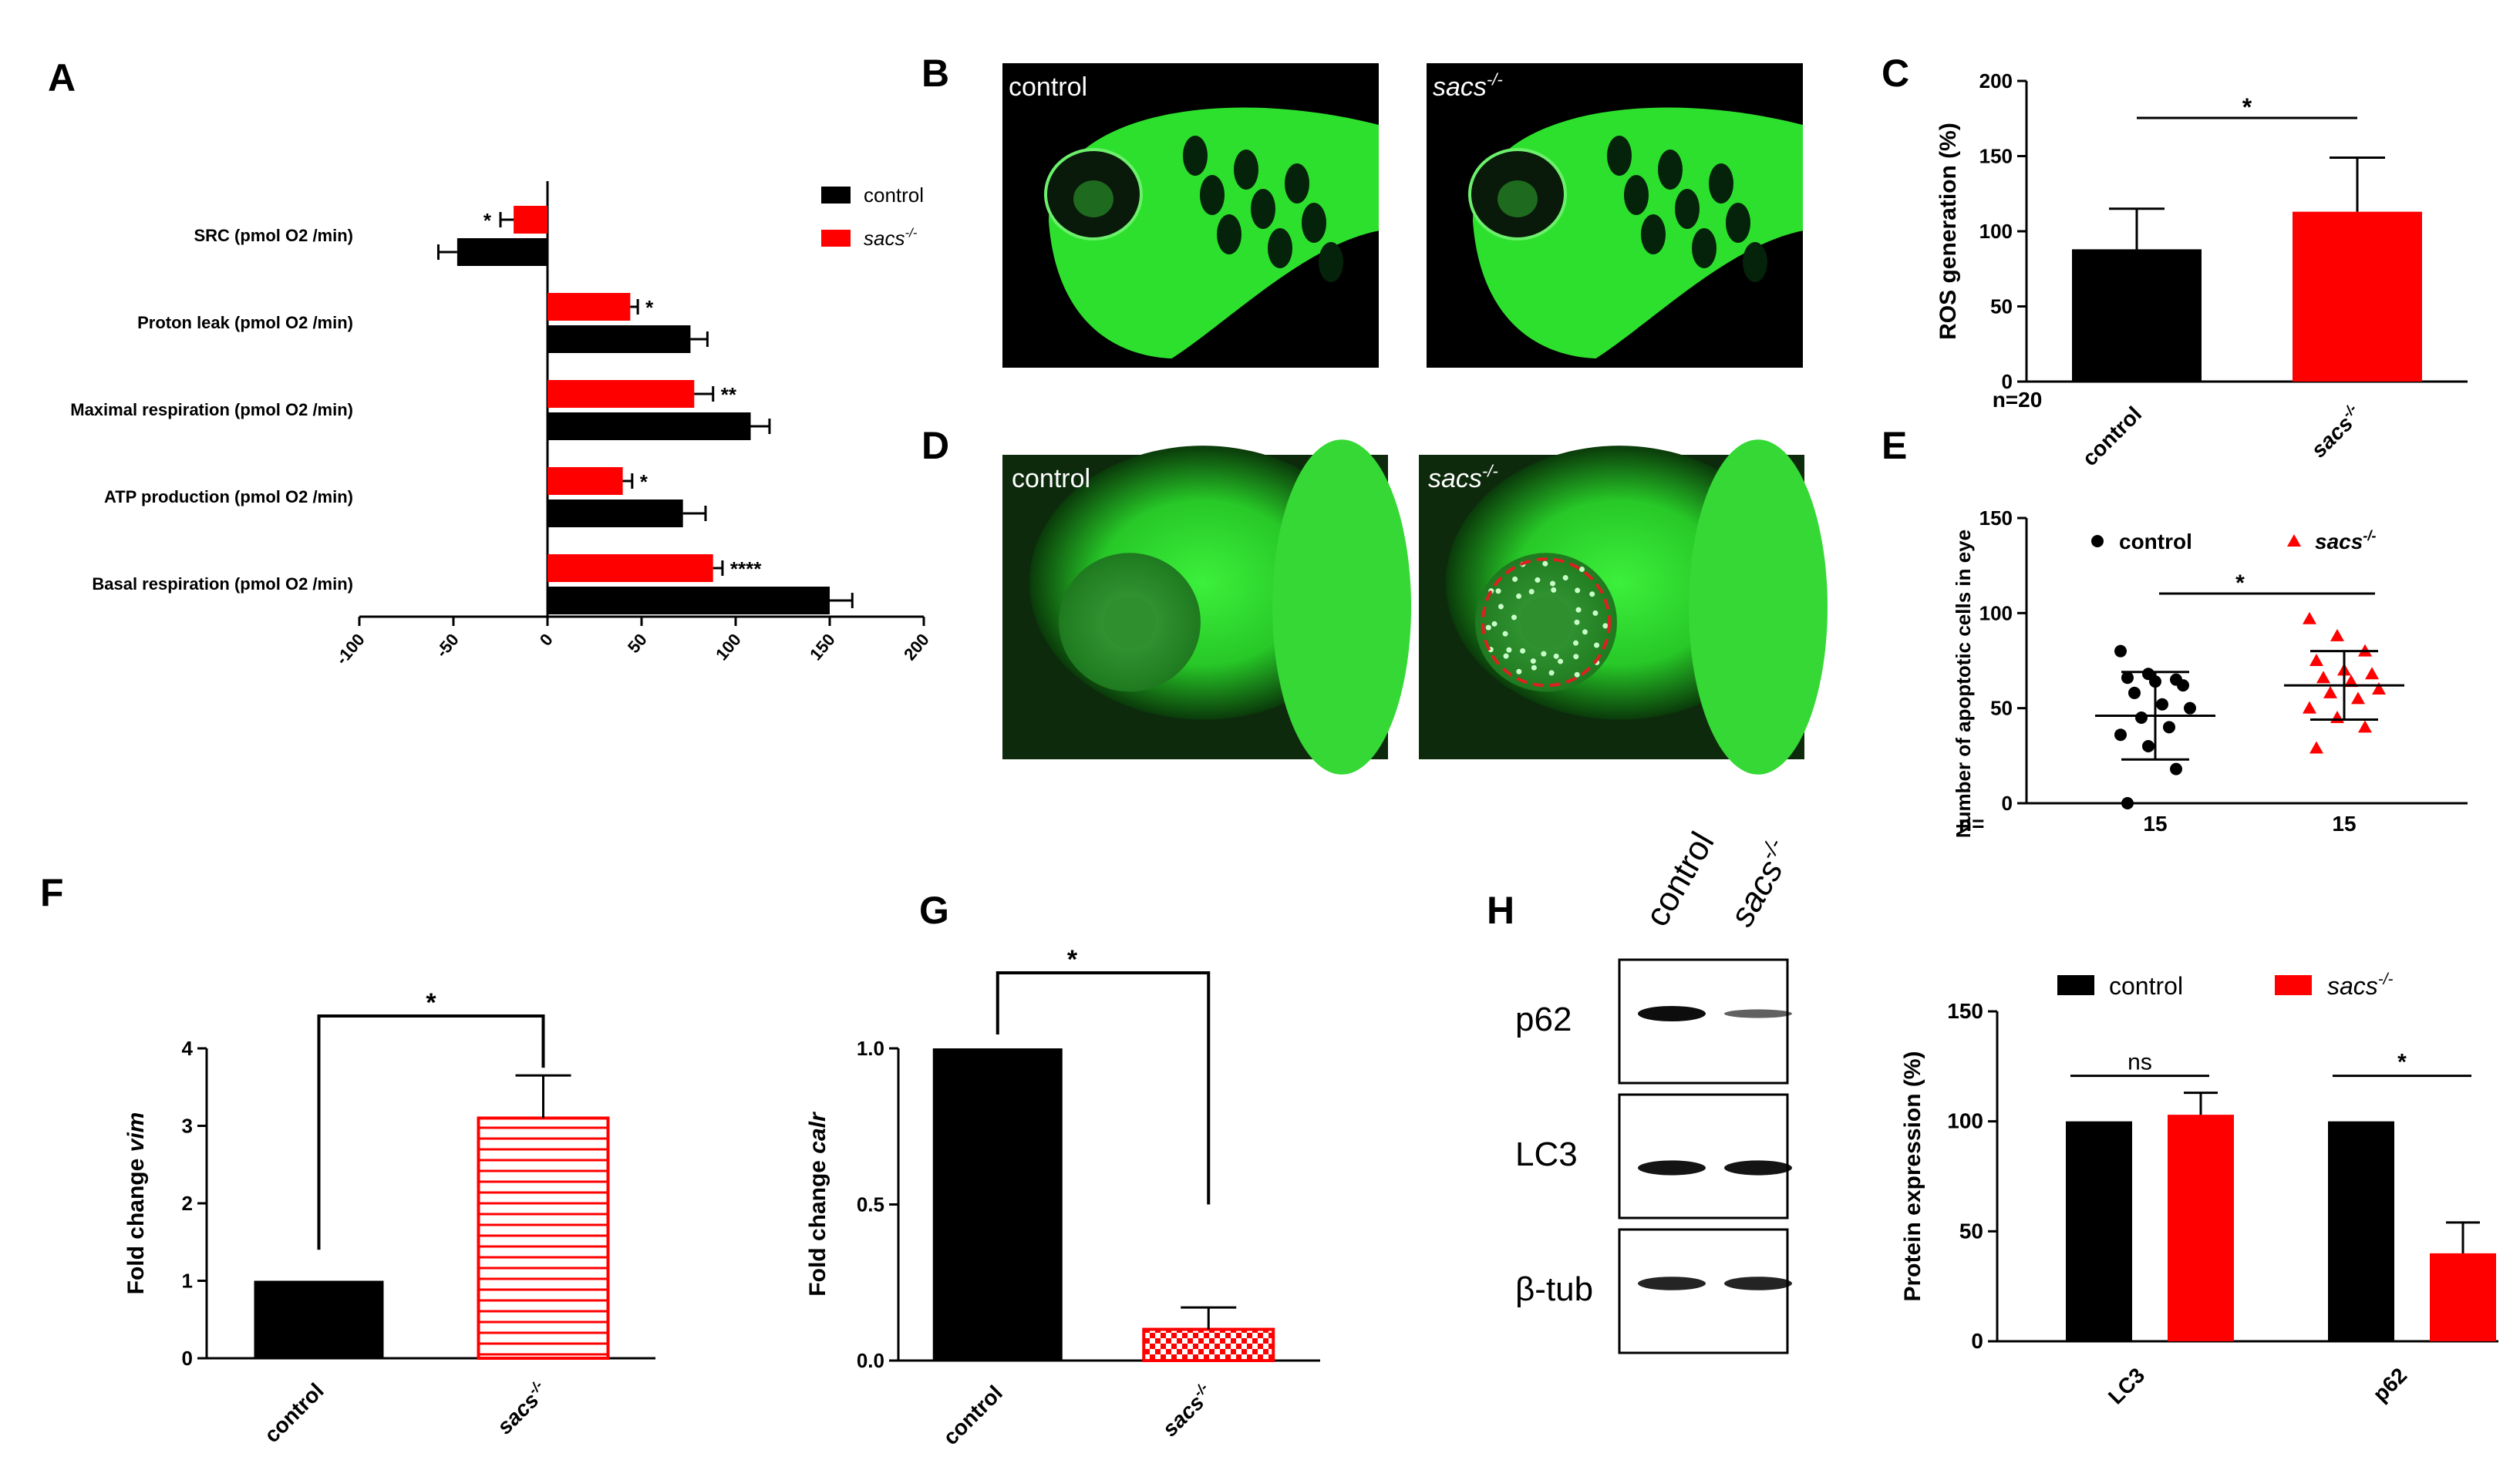 This screenshot has width=2520, height=1460. I want to click on n-prefix: n=, so click(1971, 824).